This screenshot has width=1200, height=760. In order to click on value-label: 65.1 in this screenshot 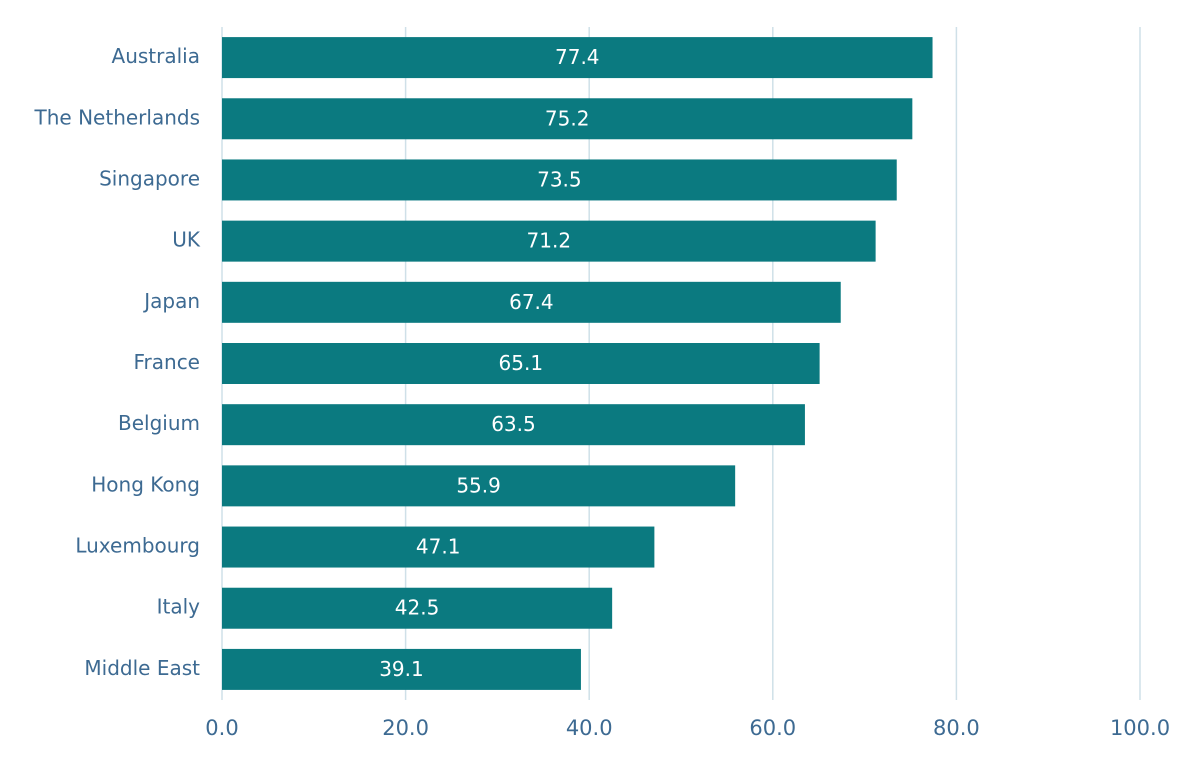, I will do `click(521, 363)`.